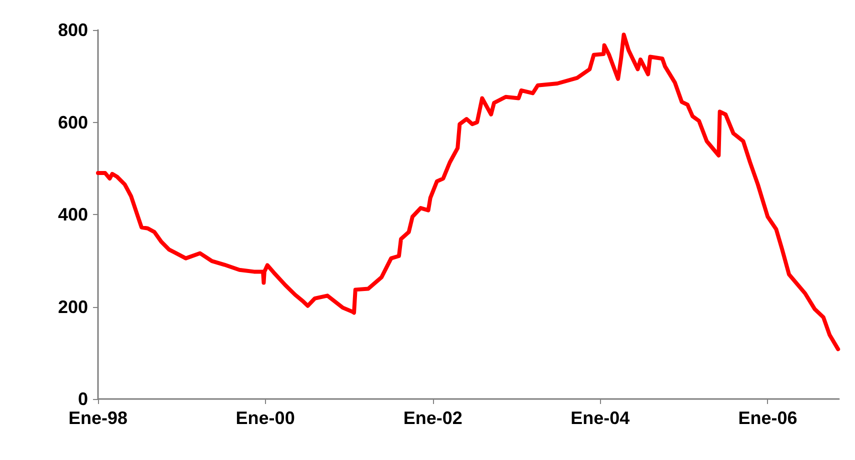 The width and height of the screenshot is (855, 460). Describe the element at coordinates (83, 399) in the screenshot. I see `y-tick-label: 0` at that location.